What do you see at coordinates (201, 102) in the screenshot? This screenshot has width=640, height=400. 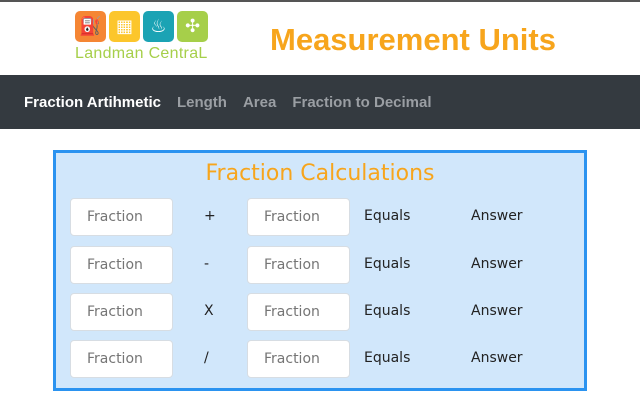 I see `nav-length: Length` at bounding box center [201, 102].